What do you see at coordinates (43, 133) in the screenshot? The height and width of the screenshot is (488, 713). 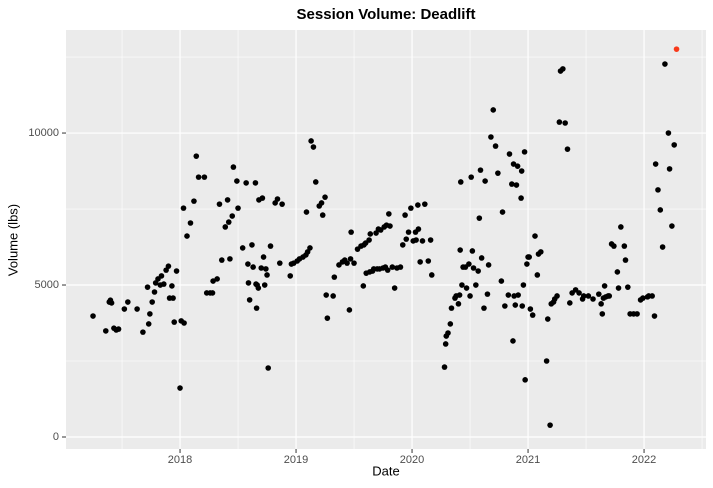 I see `y-tick-label: 10000` at bounding box center [43, 133].